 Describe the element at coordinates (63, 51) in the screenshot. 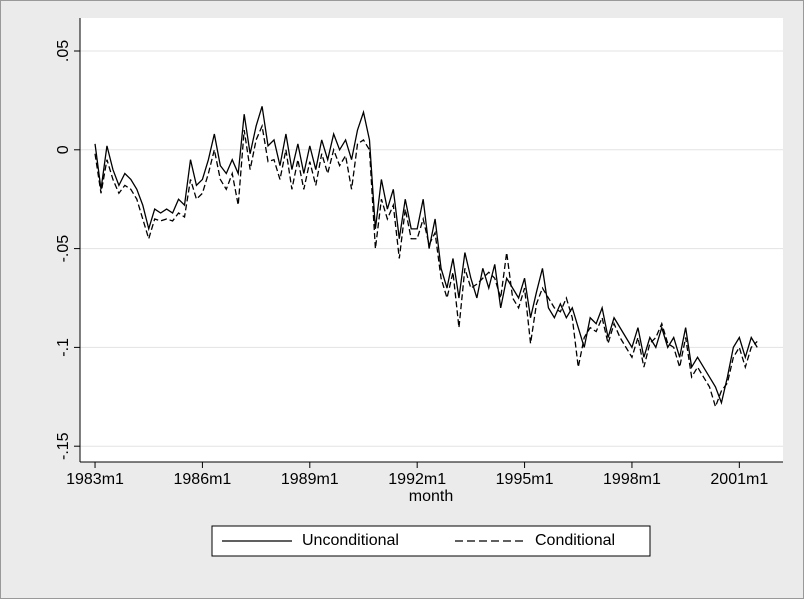

I see `y-tick-label: .05` at that location.